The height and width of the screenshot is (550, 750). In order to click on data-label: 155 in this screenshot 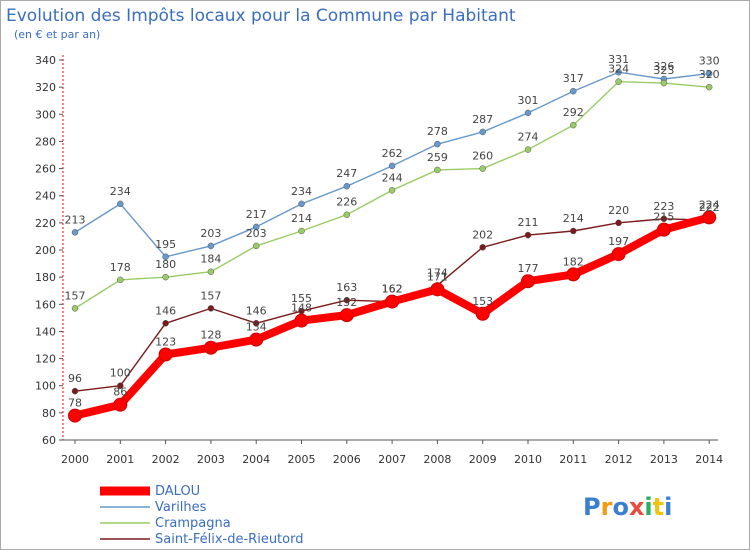, I will do `click(301, 298)`.